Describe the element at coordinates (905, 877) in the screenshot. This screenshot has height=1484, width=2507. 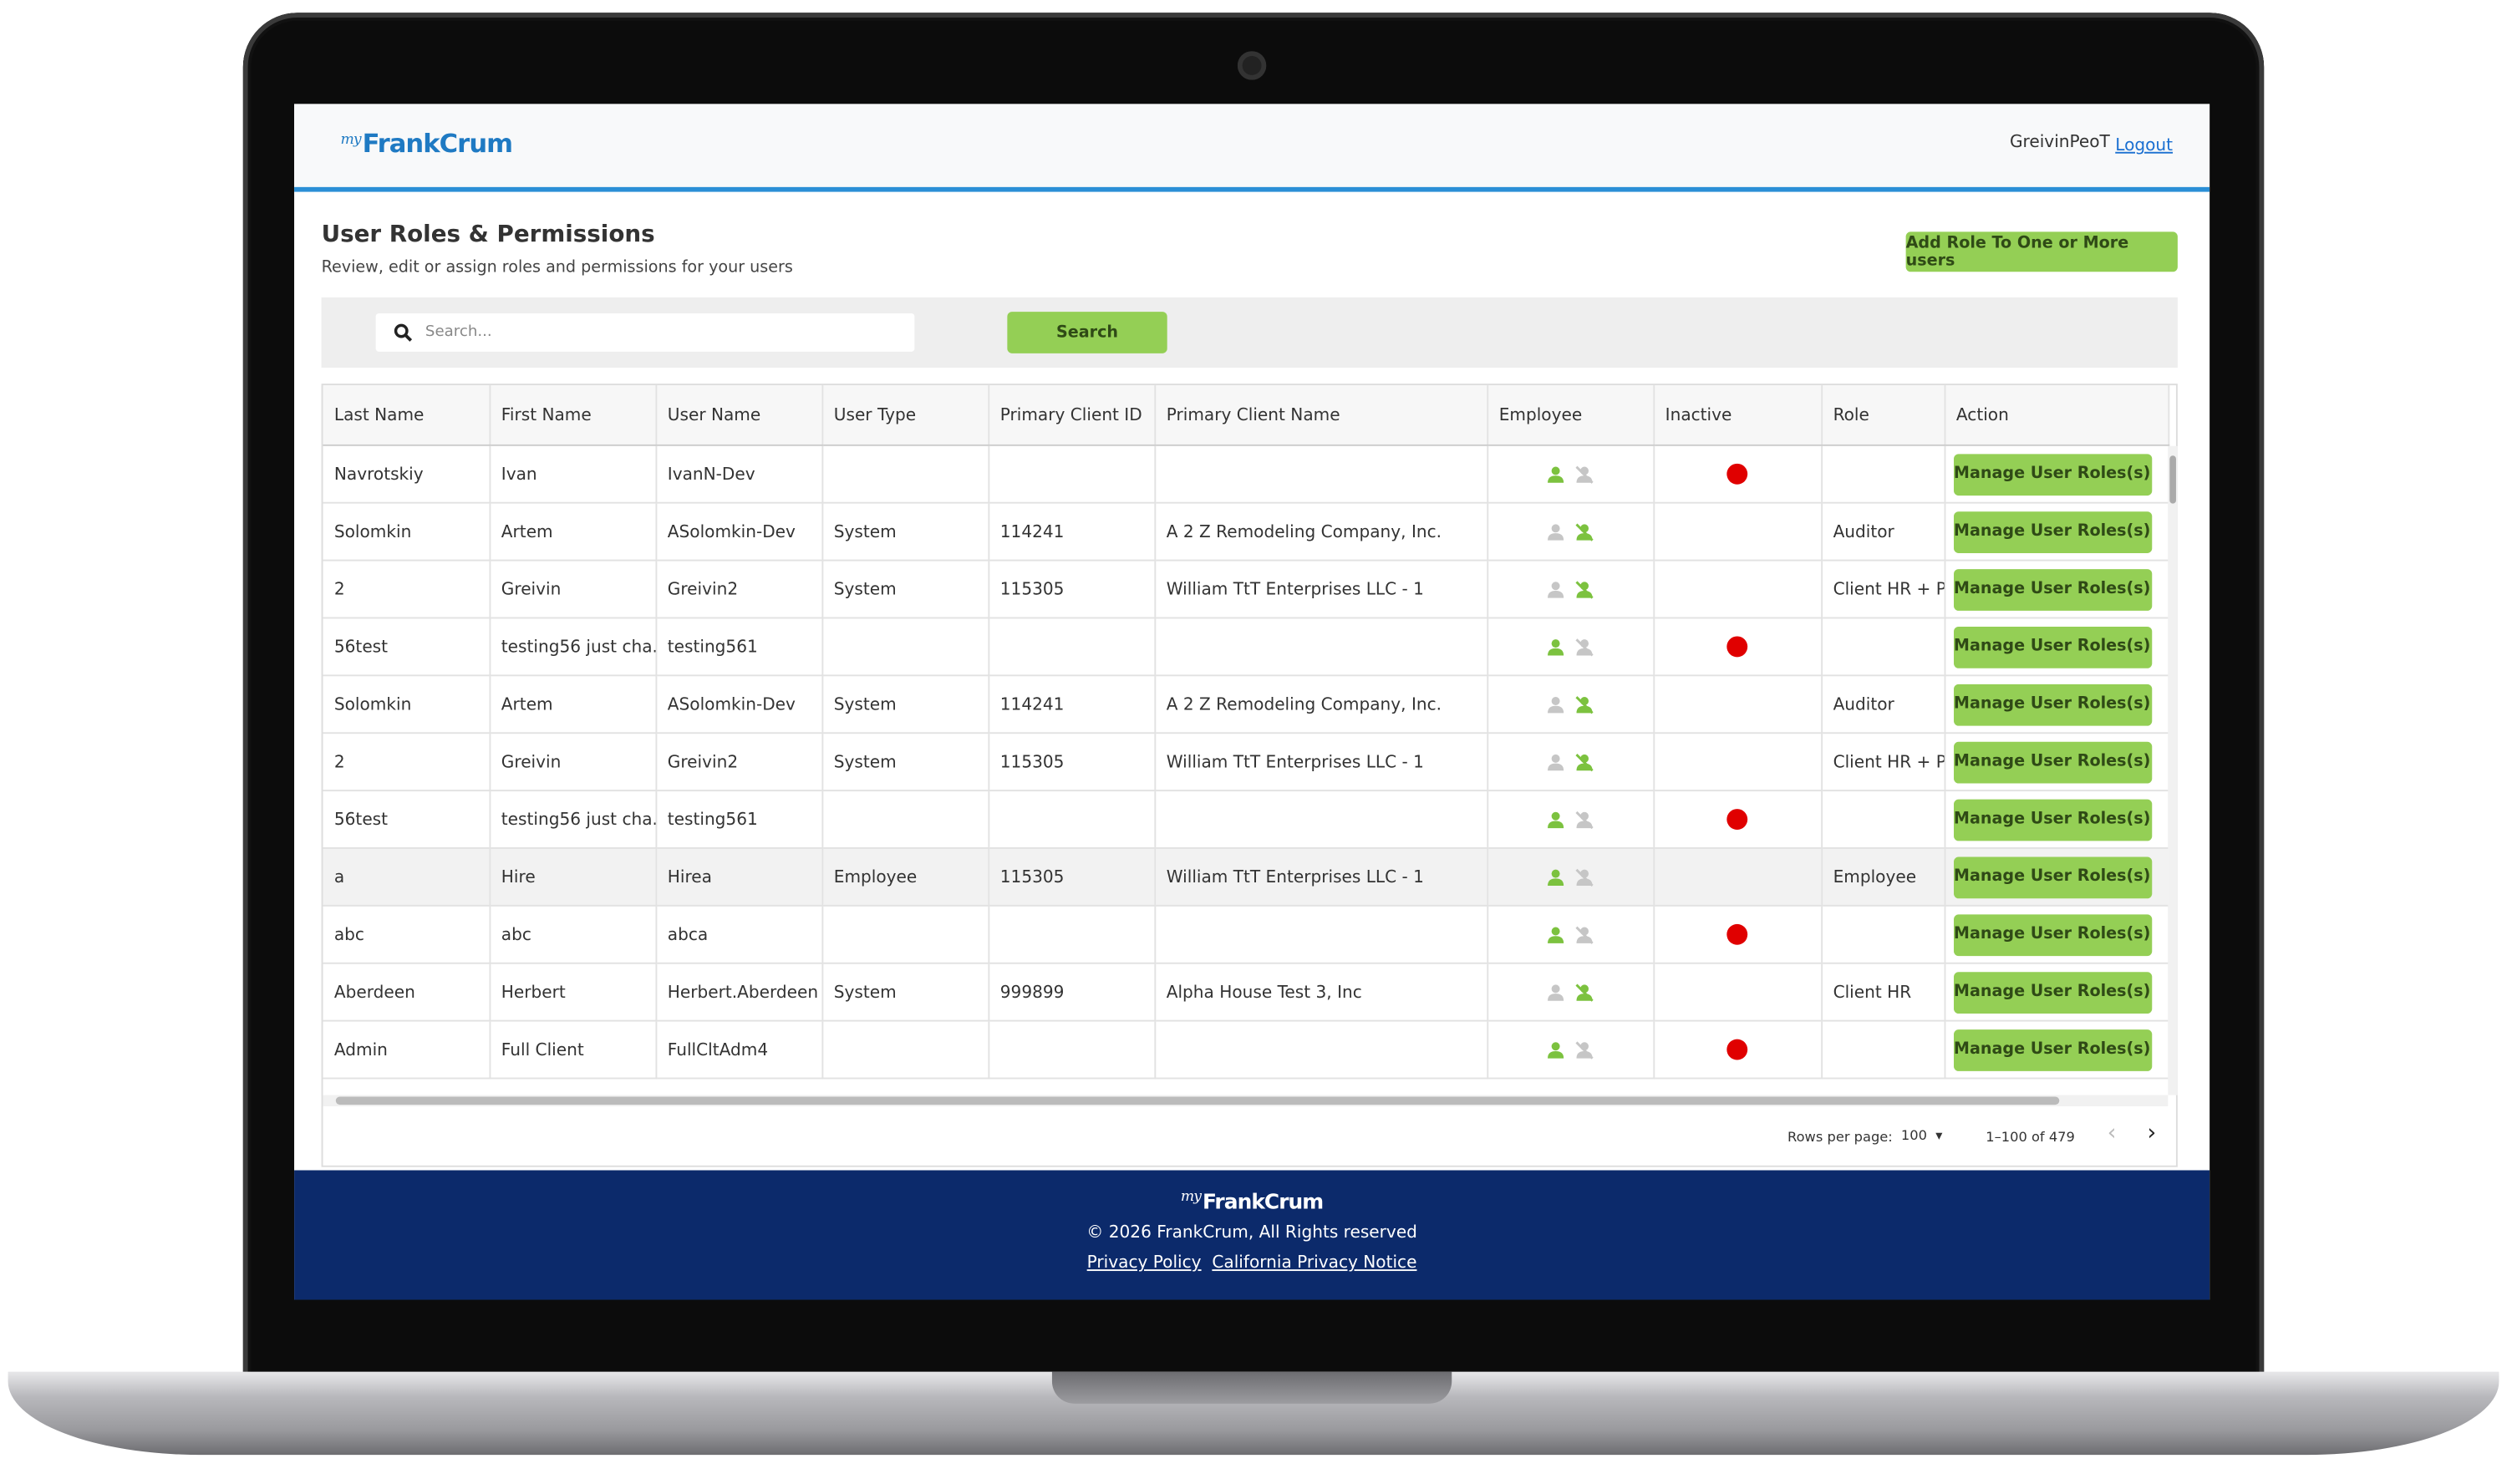
I see `user-type: Employee` at that location.